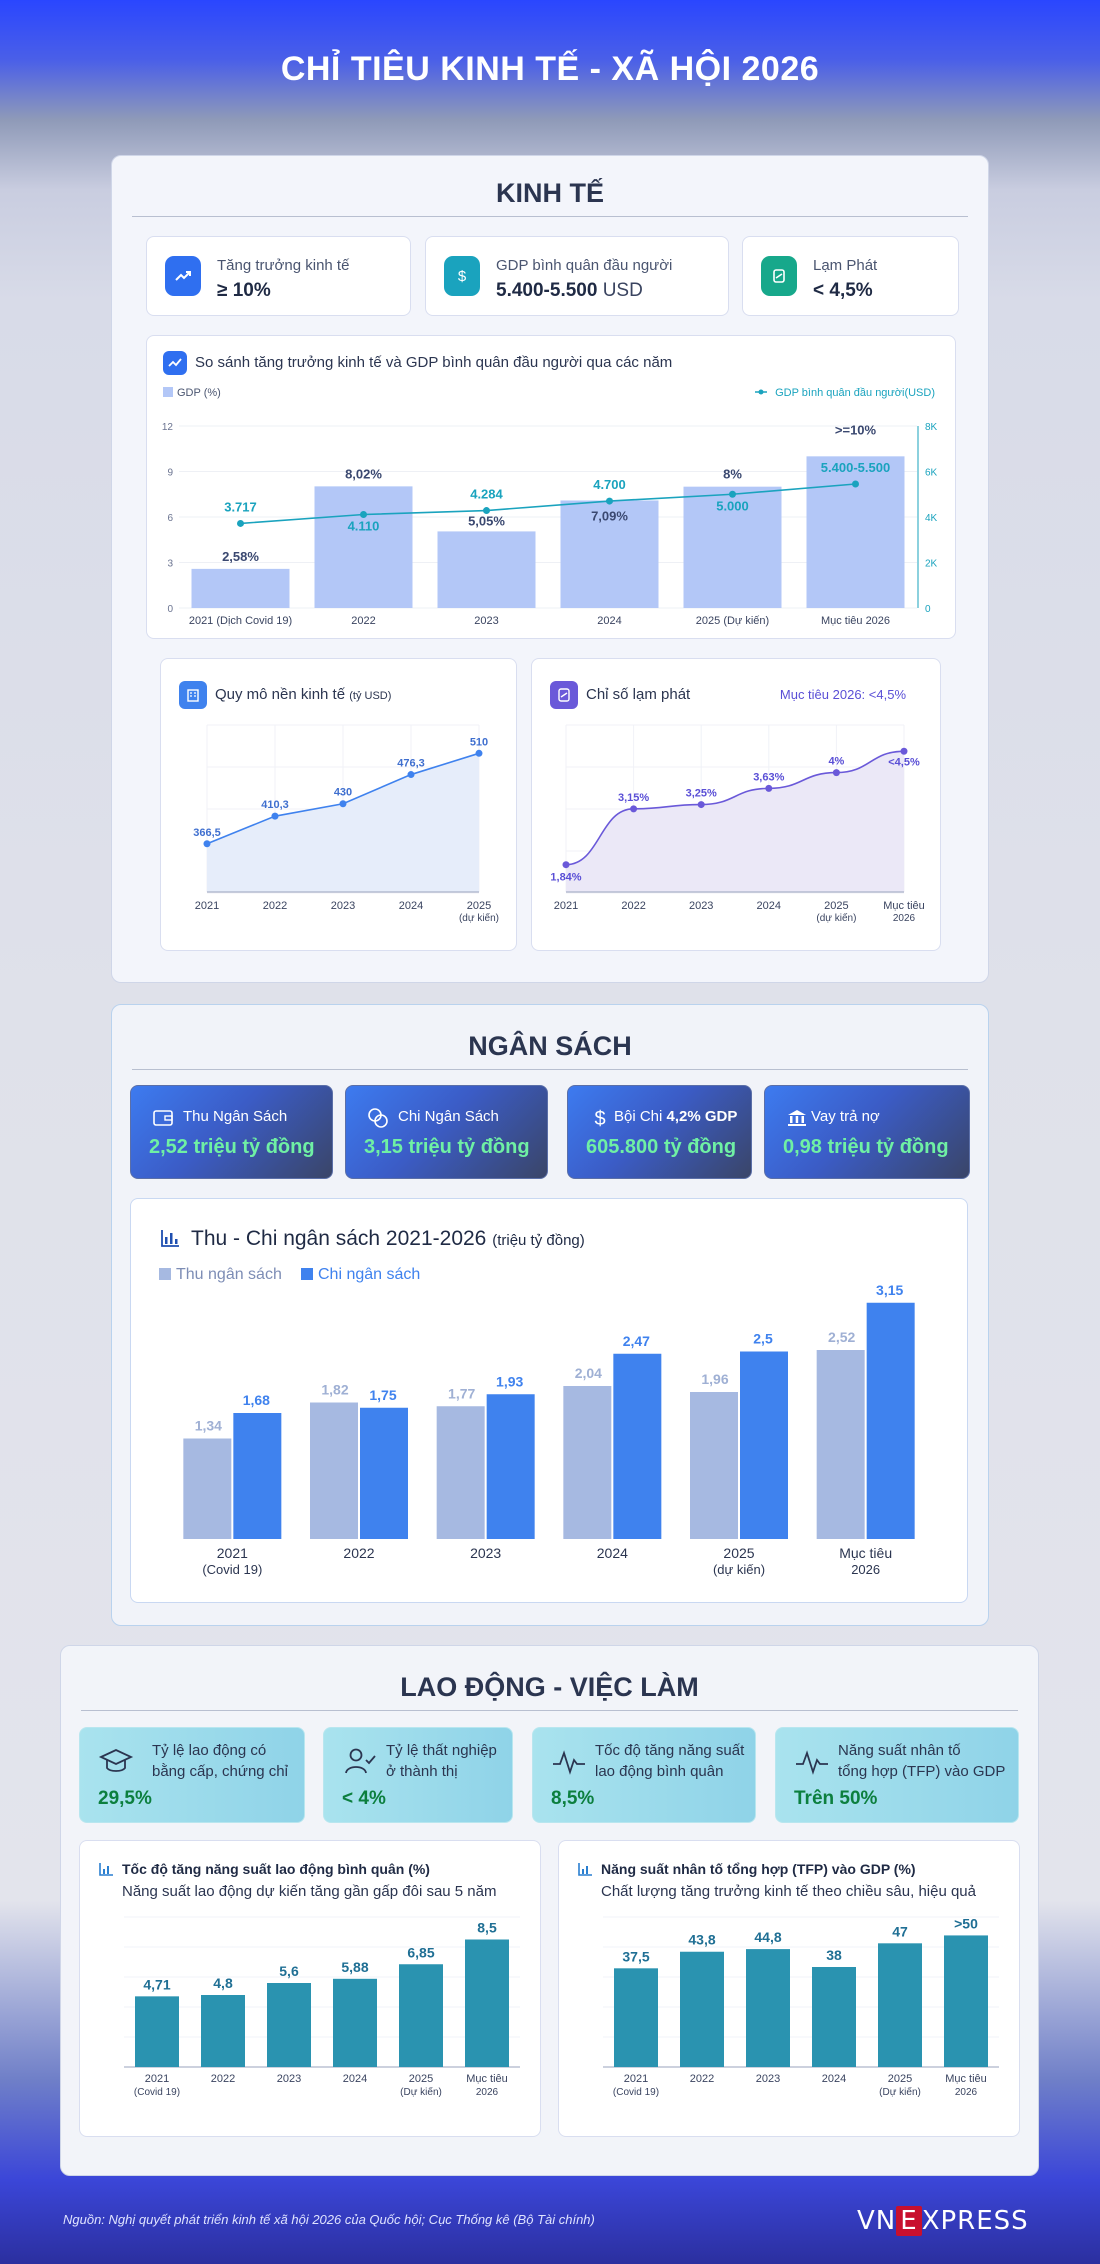 Image resolution: width=1100 pixels, height=2264 pixels. What do you see at coordinates (461, 1393) in the screenshot?
I see `thu-data-label: 1,77` at bounding box center [461, 1393].